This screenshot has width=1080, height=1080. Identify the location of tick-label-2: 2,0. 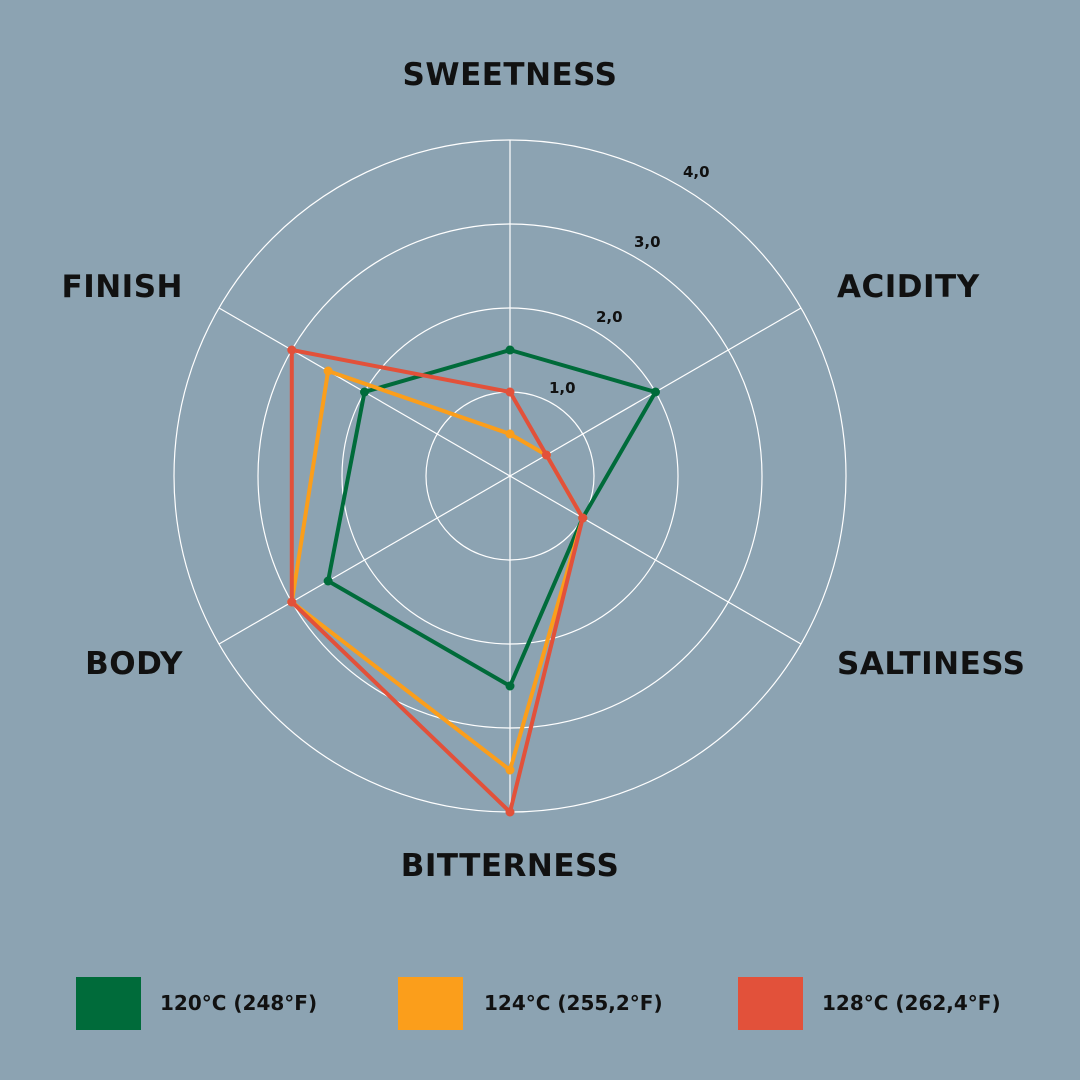
(609, 317).